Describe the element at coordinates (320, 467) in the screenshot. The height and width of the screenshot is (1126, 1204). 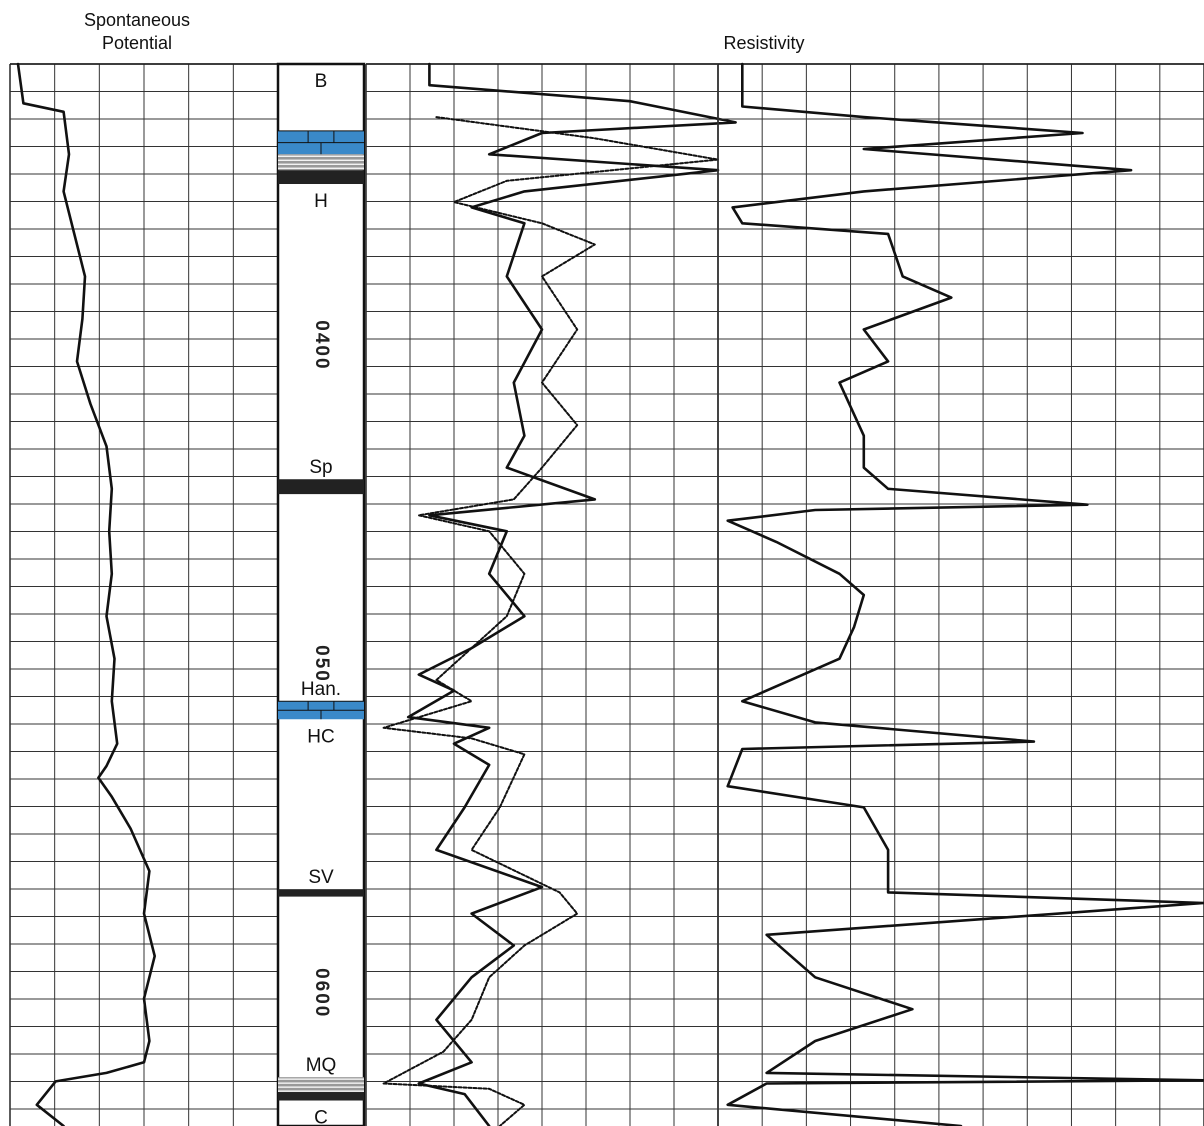
I see `boundary-label: Sp` at that location.